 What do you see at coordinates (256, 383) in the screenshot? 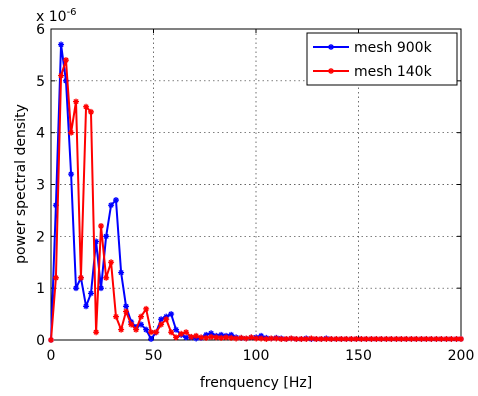
I see `x-axis-title: frenquency [Hz]` at bounding box center [256, 383].